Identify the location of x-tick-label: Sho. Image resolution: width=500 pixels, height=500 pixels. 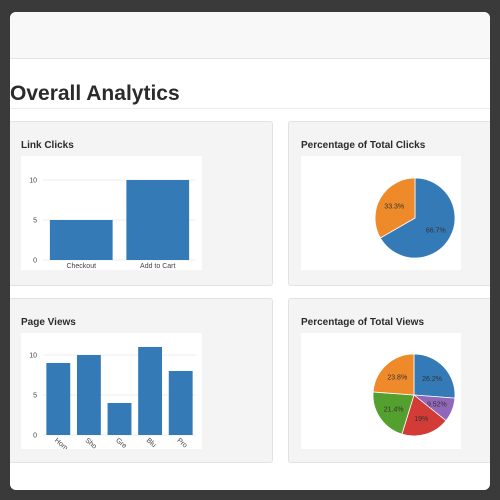
(91, 443).